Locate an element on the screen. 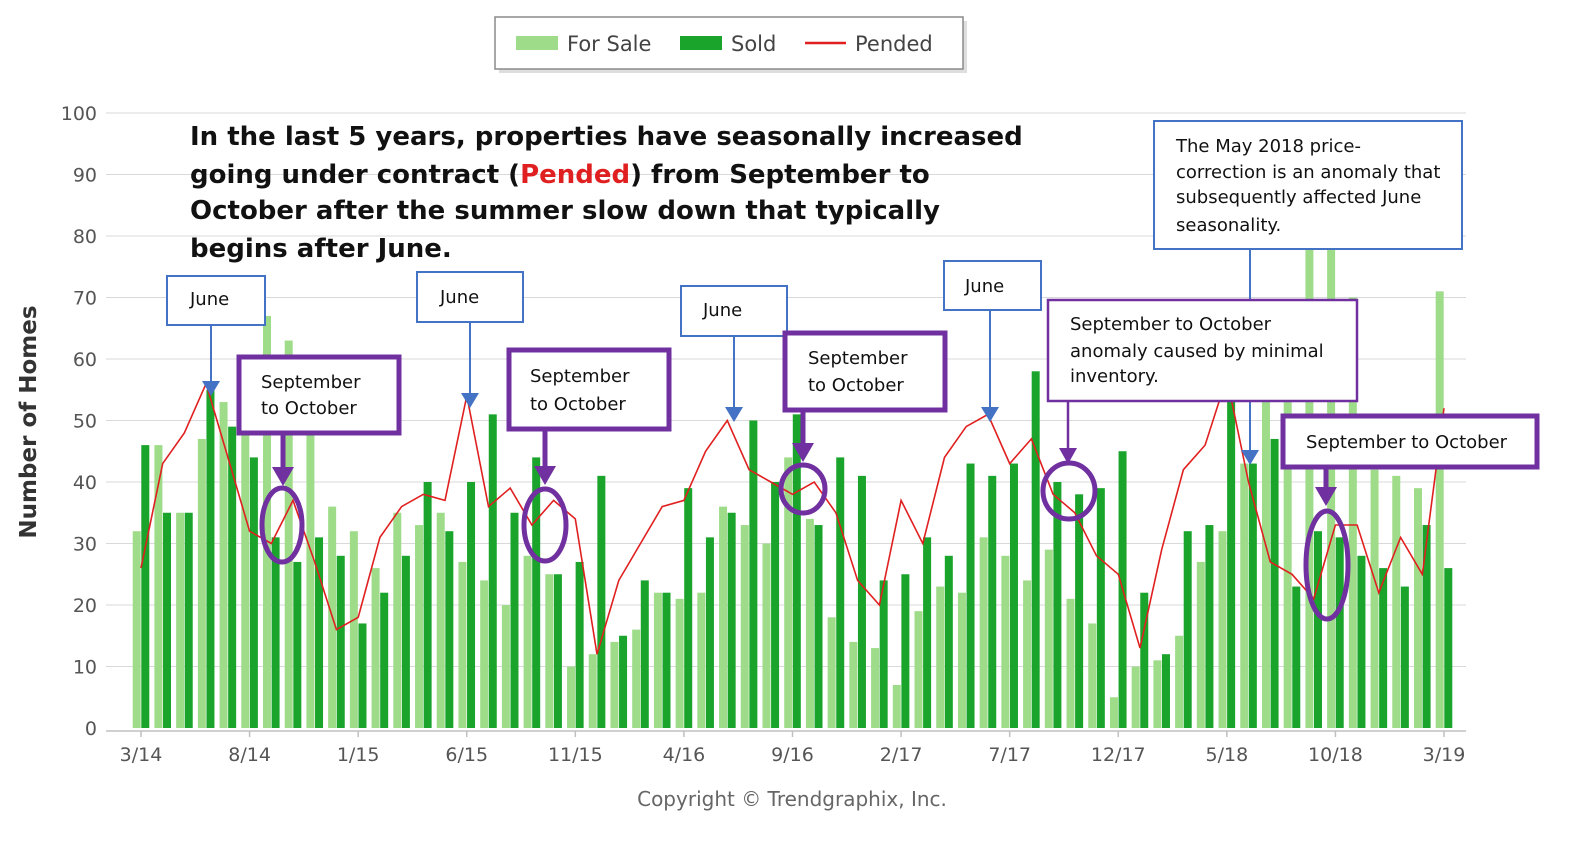 The width and height of the screenshot is (1589, 858). x-tick-label: 3/14 is located at coordinates (141, 755).